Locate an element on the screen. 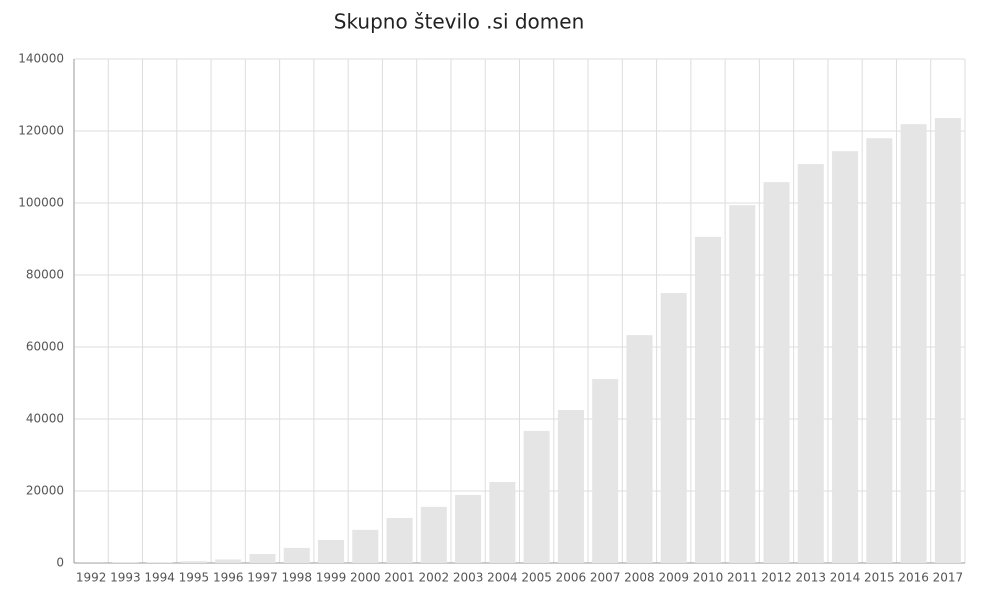 This screenshot has height=603, width=986. y-tick-label: 120000 is located at coordinates (41, 131).